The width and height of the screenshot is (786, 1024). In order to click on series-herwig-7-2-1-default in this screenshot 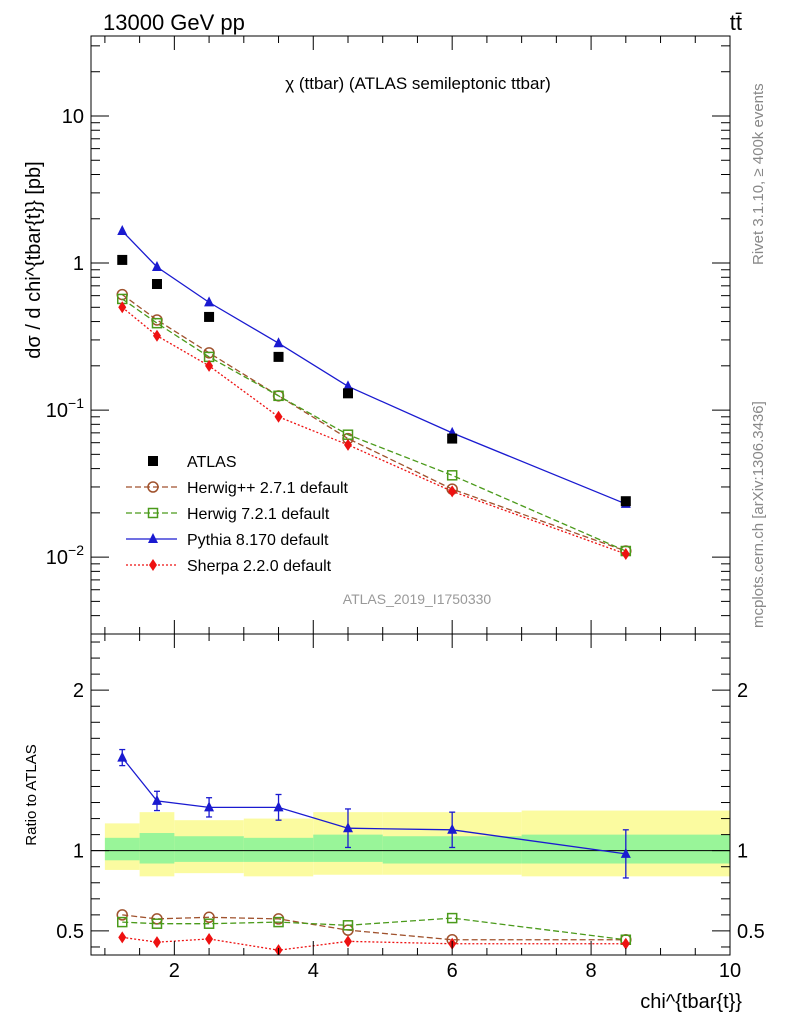, I will do `click(374, 929)`.